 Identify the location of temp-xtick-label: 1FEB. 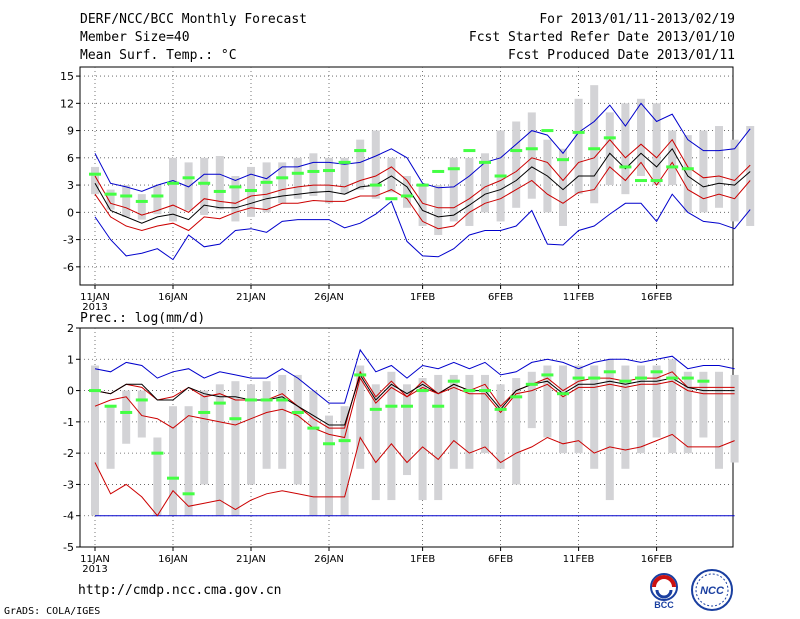
(422, 297).